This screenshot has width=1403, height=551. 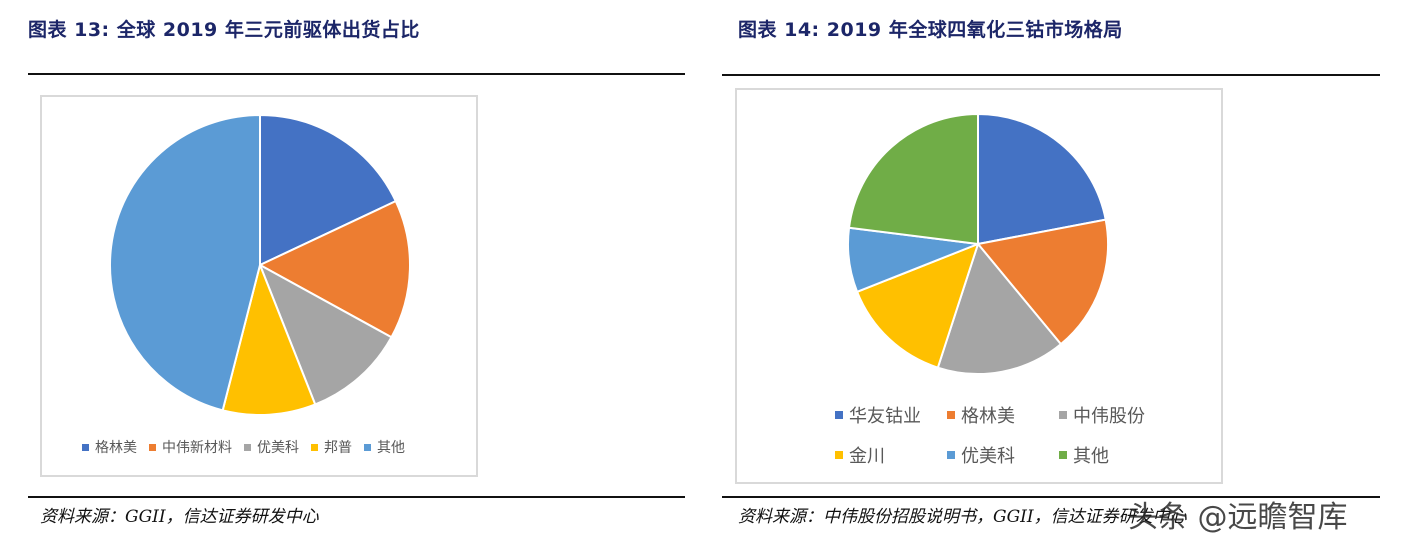 I want to click on legend-label: 中伟新材料, so click(x=197, y=448).